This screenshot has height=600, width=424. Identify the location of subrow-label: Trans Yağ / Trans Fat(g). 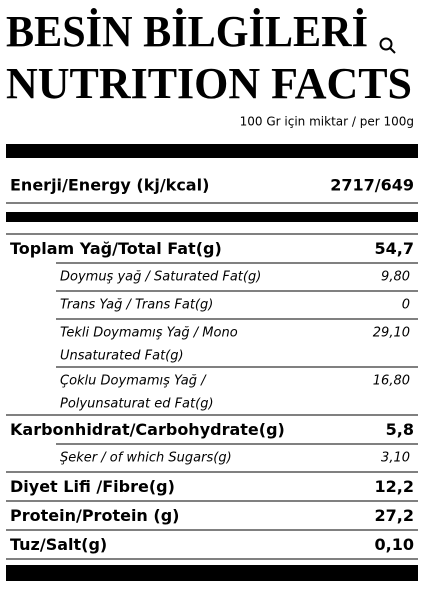
(136, 305).